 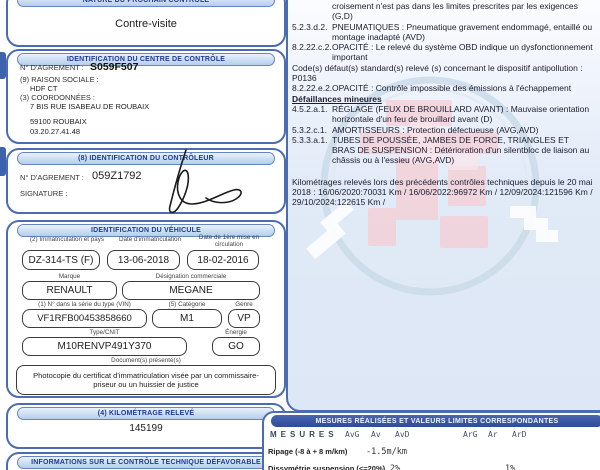 What do you see at coordinates (84, 318) in the screenshot?
I see `vin-value: VF1RFB00453858660` at bounding box center [84, 318].